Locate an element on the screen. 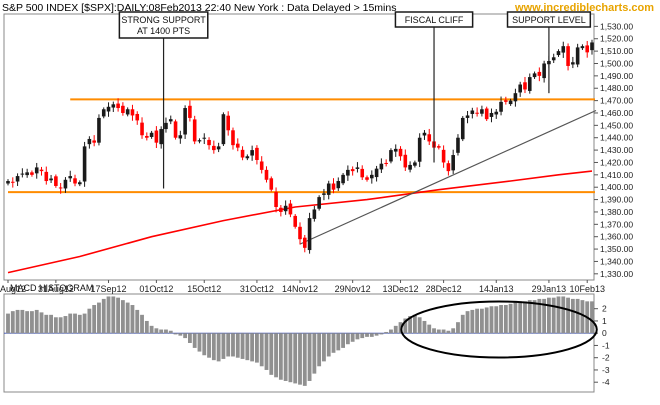 This screenshot has width=660, height=405. macd-highlight-ellipse is located at coordinates (499, 329).